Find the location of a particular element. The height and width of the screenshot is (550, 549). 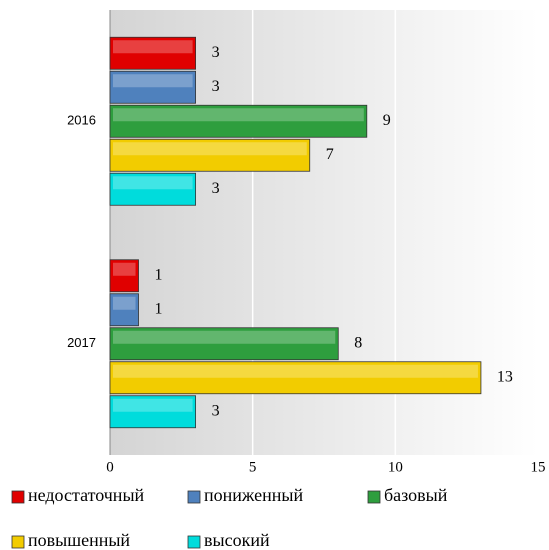

x-tick-label: 5 is located at coordinates (253, 467).